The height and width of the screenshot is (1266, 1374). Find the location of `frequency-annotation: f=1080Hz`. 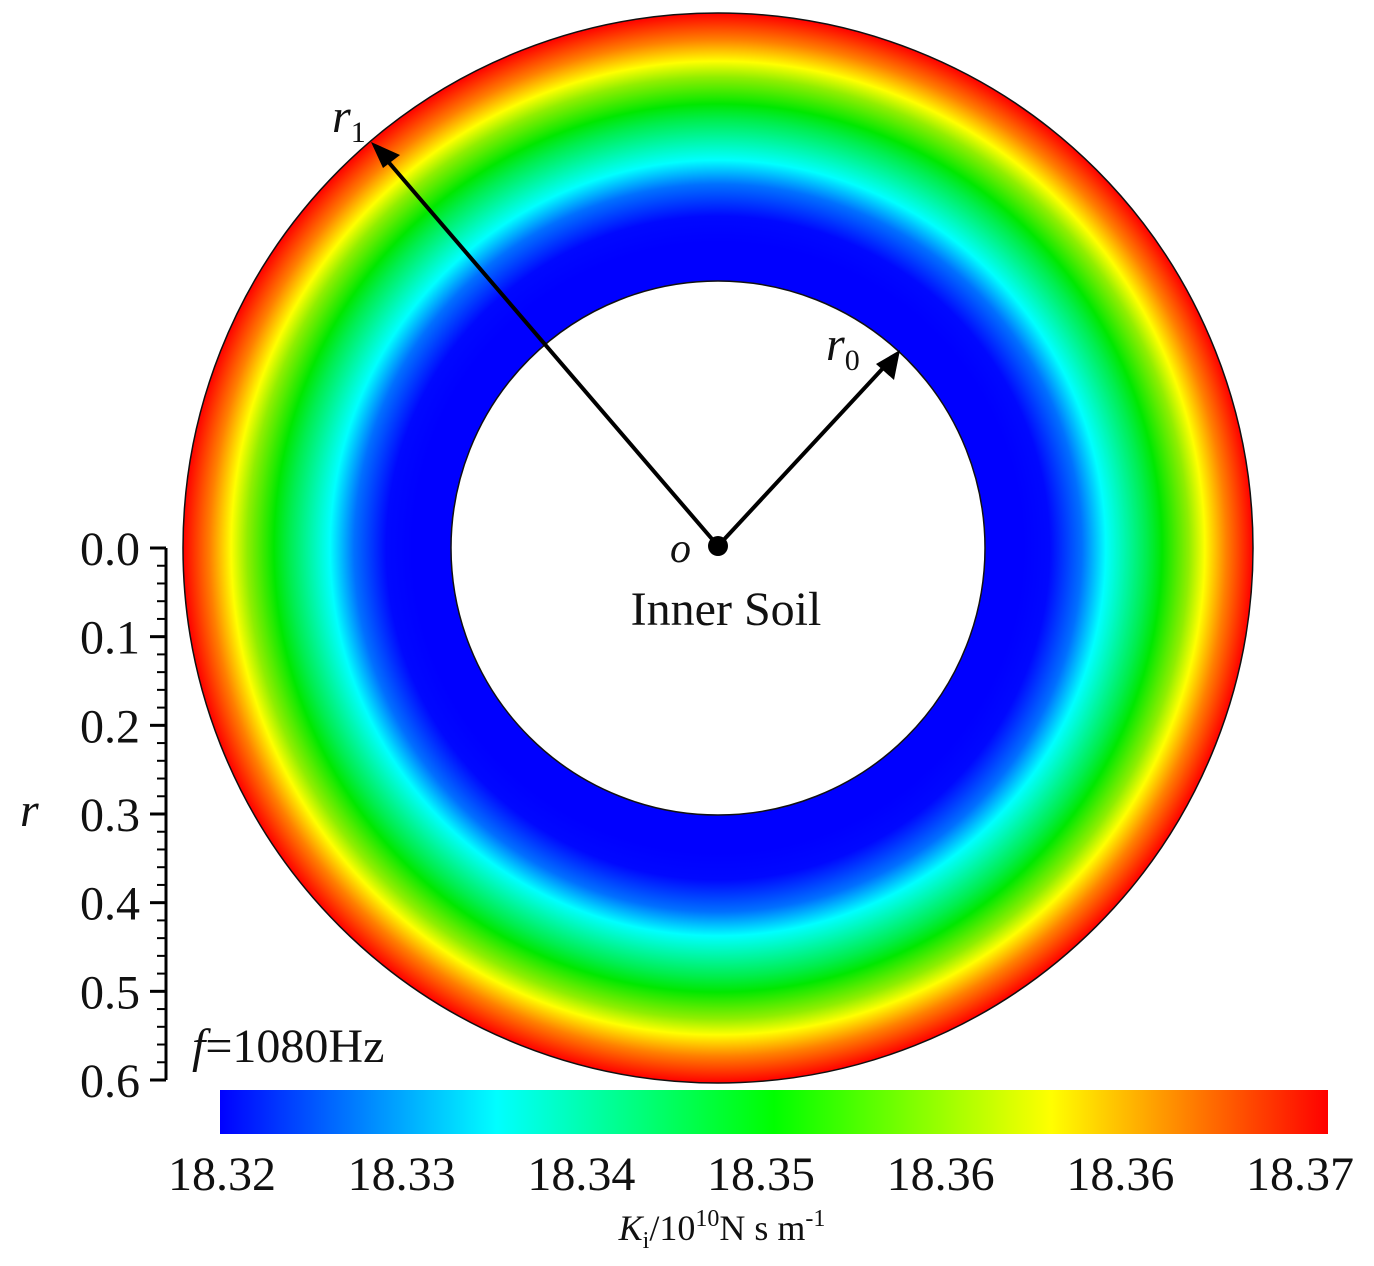

frequency-annotation: f=1080Hz is located at coordinates (288, 1046).